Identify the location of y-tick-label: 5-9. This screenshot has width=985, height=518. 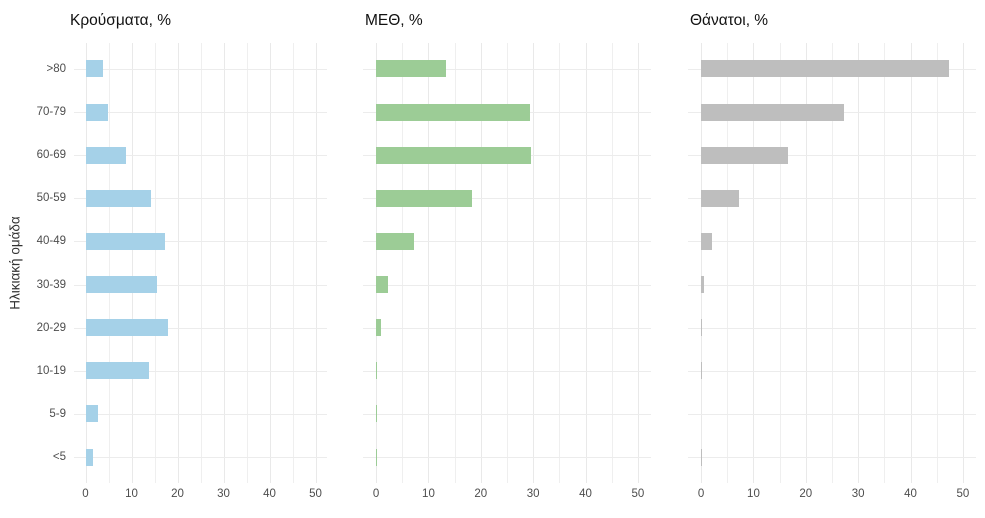
(57, 413).